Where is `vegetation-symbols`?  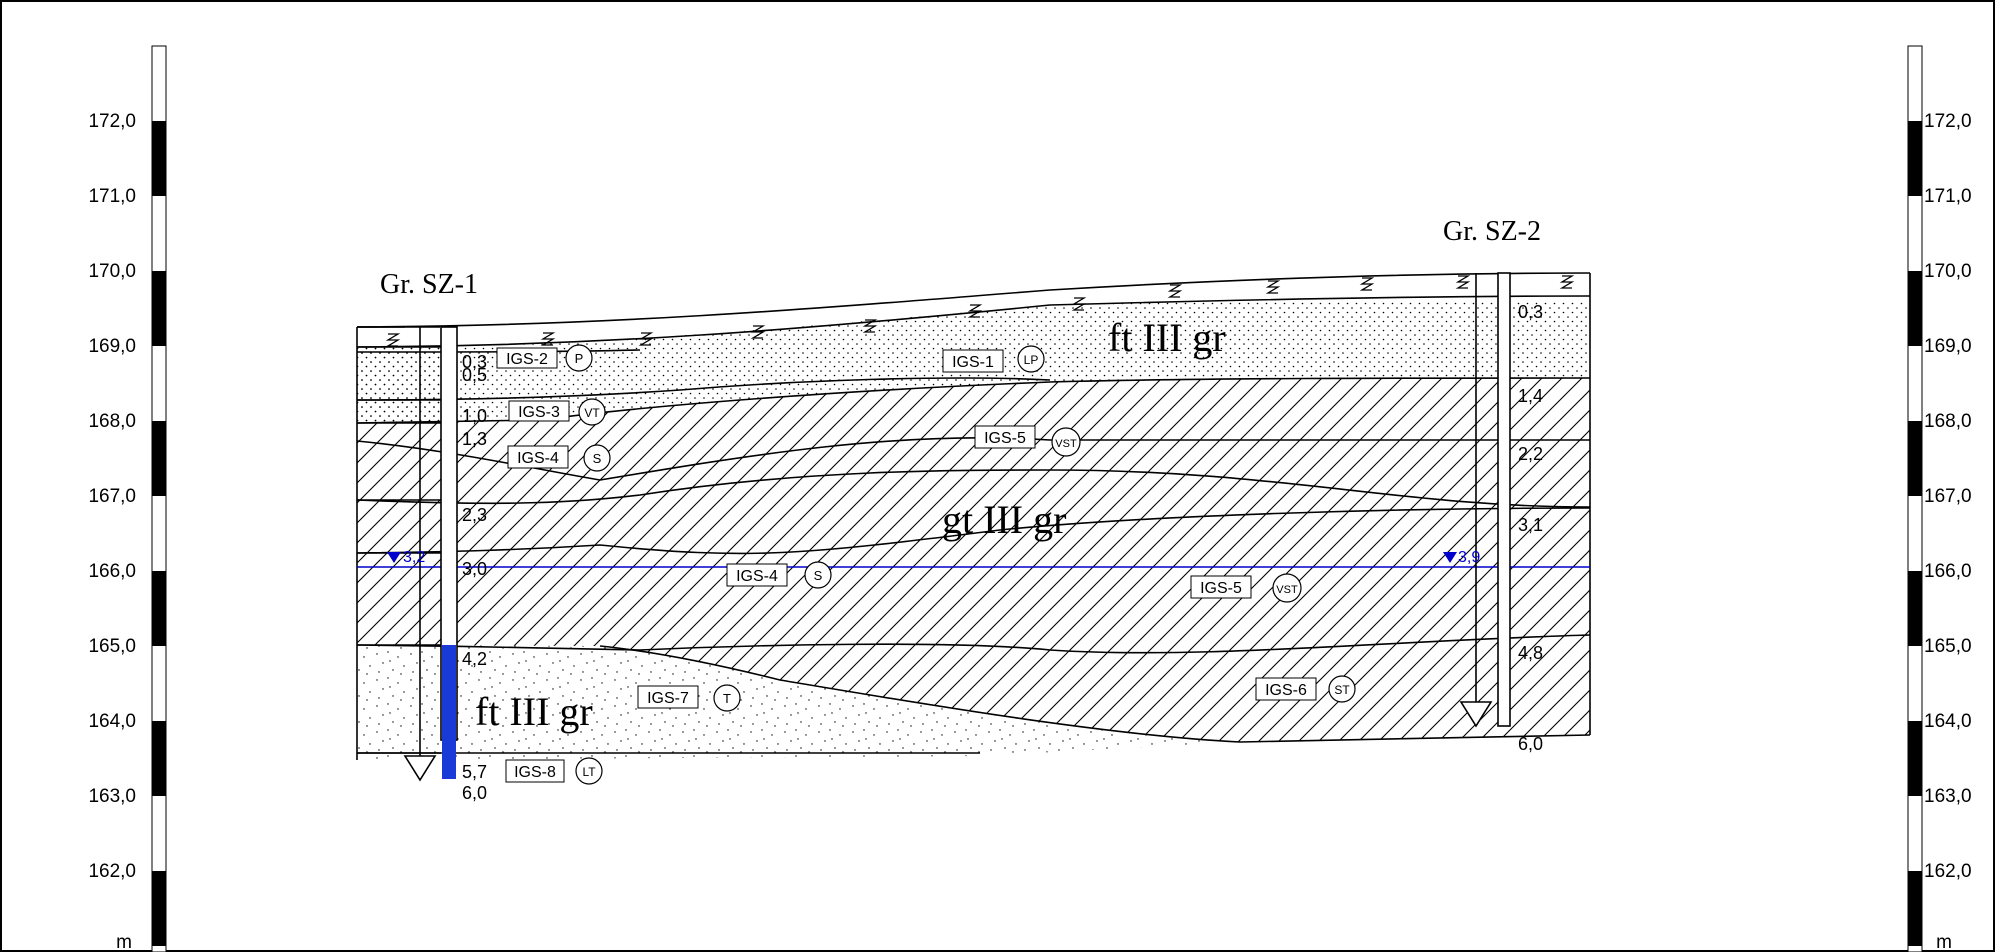
vegetation-symbols is located at coordinates (980, 311).